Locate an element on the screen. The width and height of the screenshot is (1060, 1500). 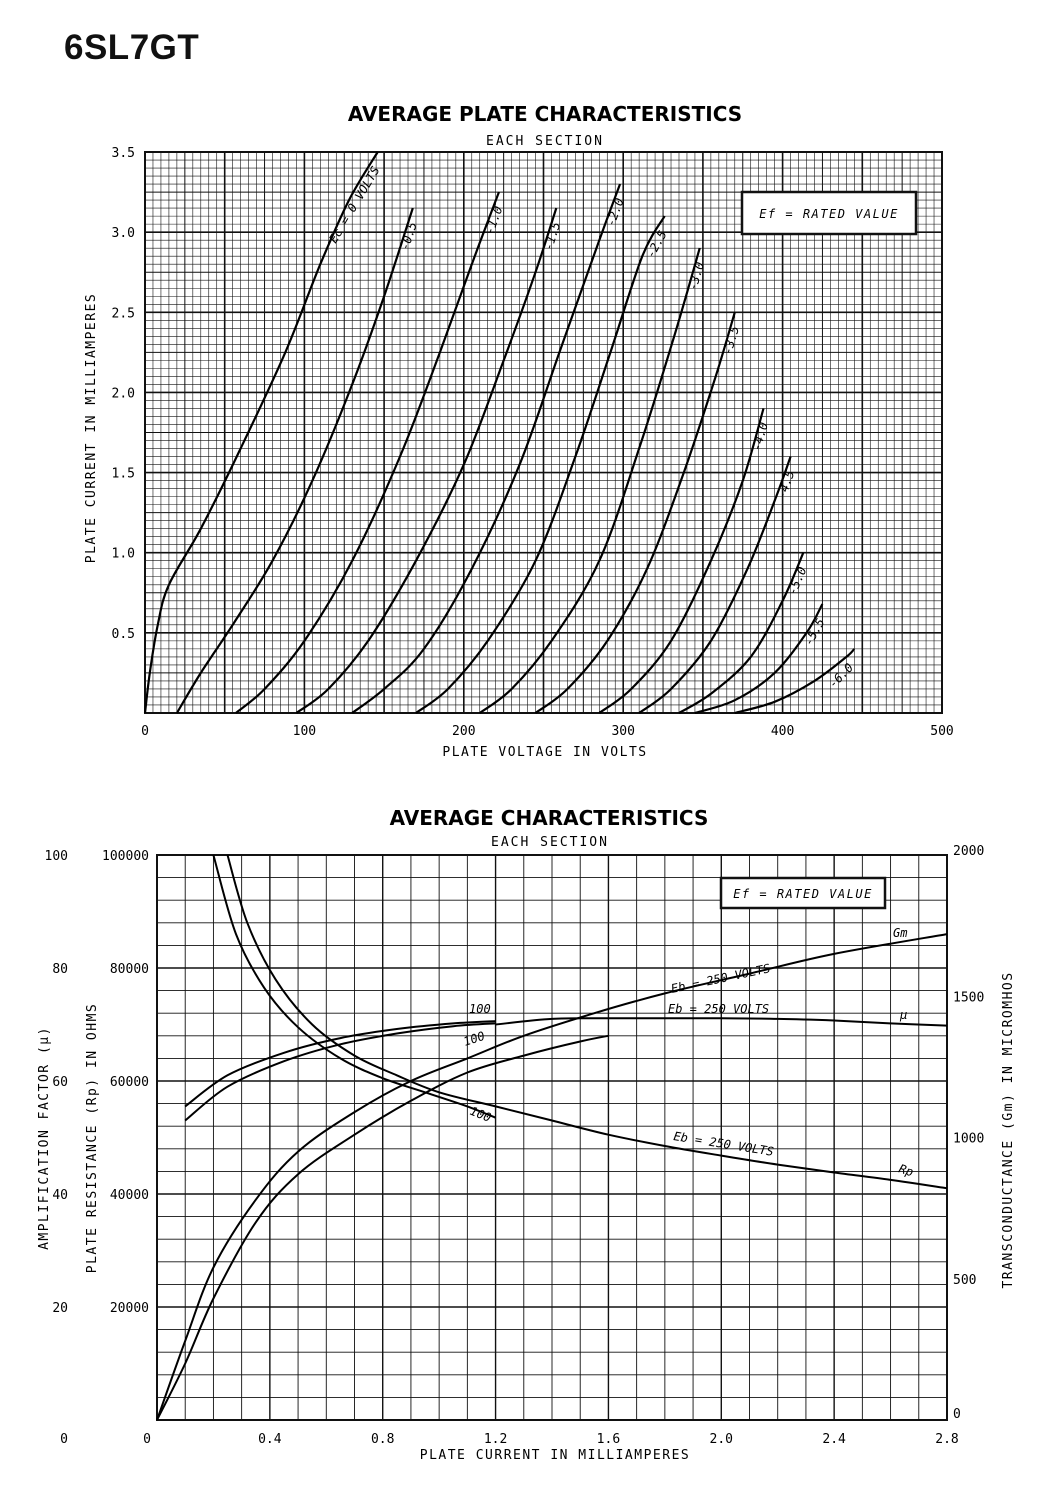
chart2-note: Ef = RATED VALUE is located at coordinates (803, 894).